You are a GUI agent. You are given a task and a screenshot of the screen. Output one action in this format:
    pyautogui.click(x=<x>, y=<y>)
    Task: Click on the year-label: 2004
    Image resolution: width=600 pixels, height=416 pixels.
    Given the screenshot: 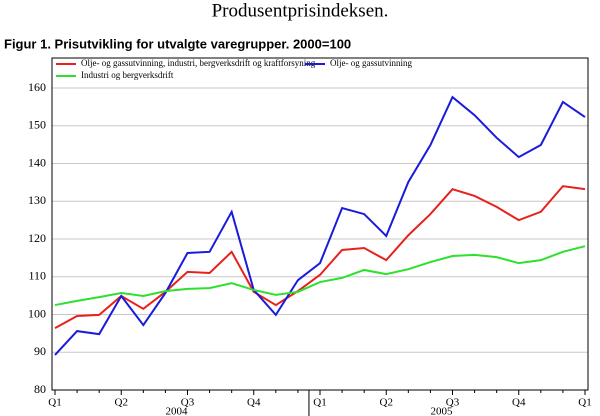 What is the action you would take?
    pyautogui.click(x=176, y=411)
    